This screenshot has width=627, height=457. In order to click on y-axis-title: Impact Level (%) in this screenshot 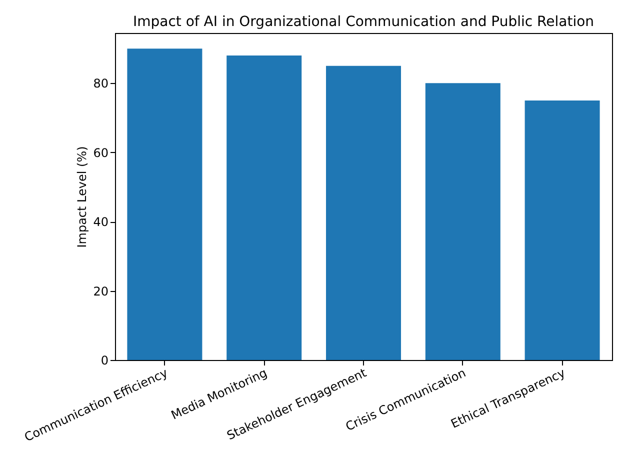, I will do `click(82, 197)`.